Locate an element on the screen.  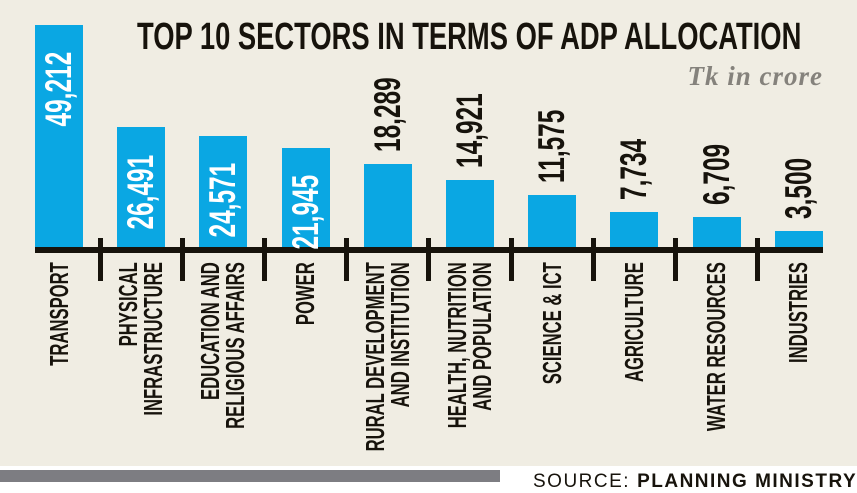
category-label: RURAL DEVELOPMENT AND INSTITUTION is located at coordinates (387, 356).